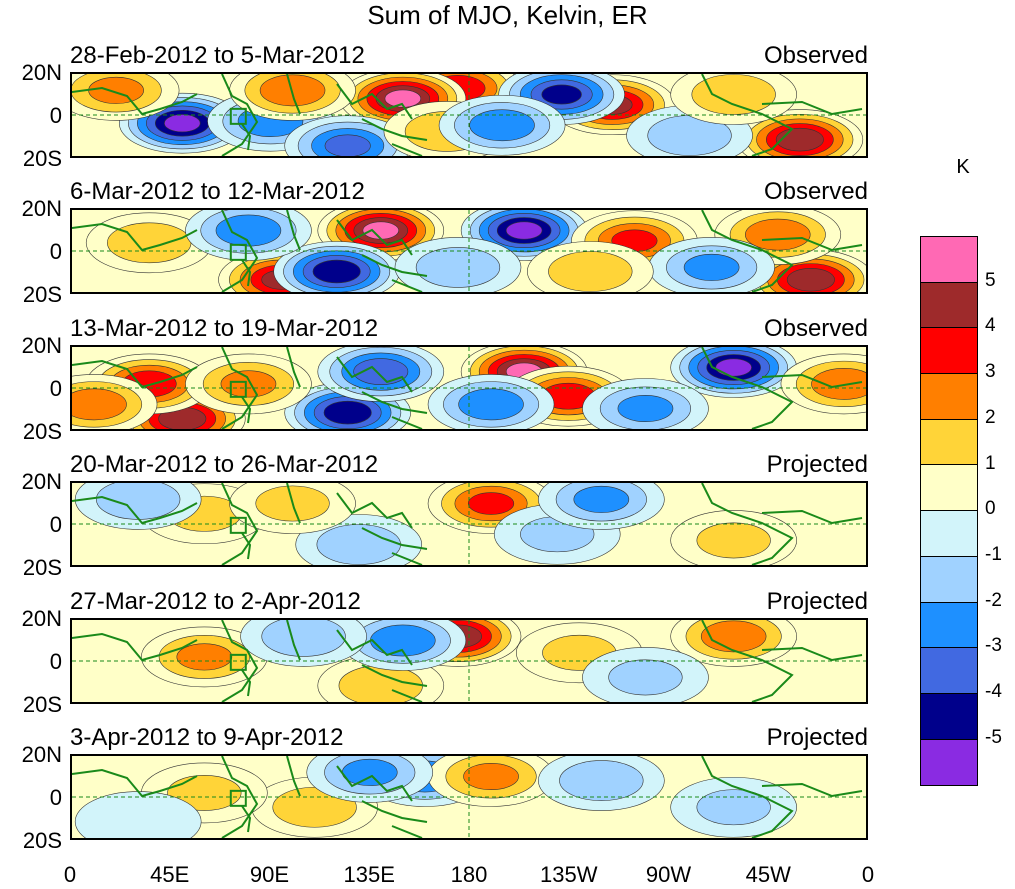 Image resolution: width=1015 pixels, height=889 pixels. What do you see at coordinates (963, 167) in the screenshot?
I see `colorbar-unit: K` at bounding box center [963, 167].